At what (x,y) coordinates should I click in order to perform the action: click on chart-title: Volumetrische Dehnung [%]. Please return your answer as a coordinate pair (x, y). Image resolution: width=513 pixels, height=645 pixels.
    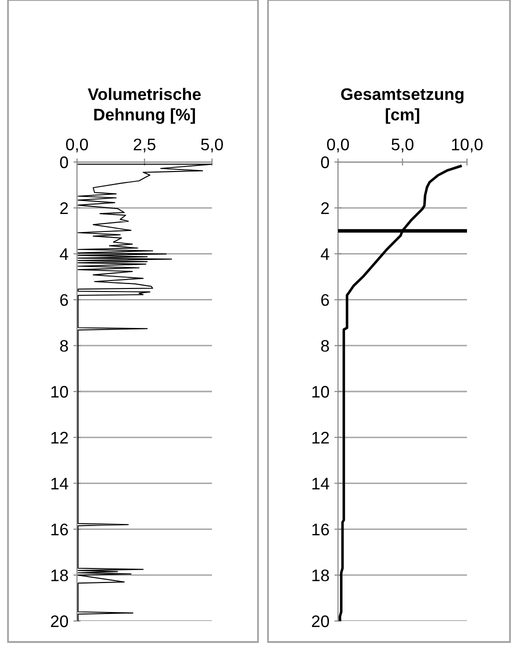
    Looking at the image, I should click on (144, 106).